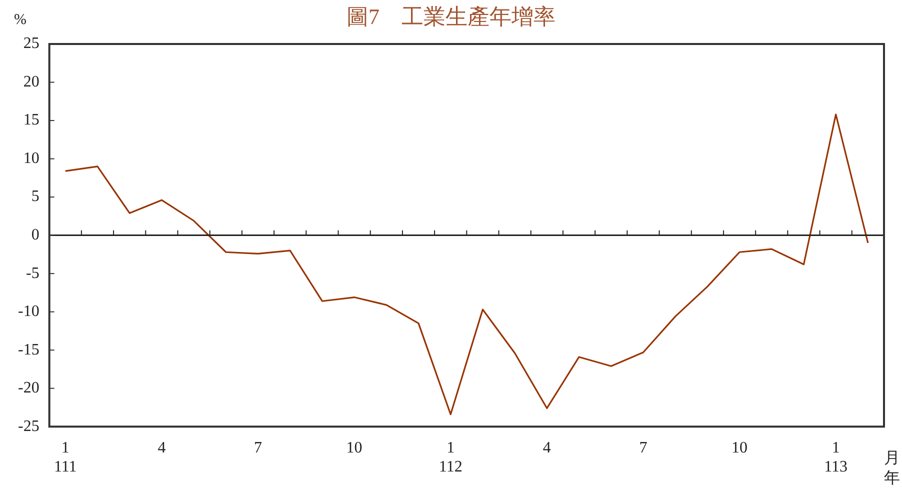  I want to click on y-tick-label: -5, so click(33, 273).